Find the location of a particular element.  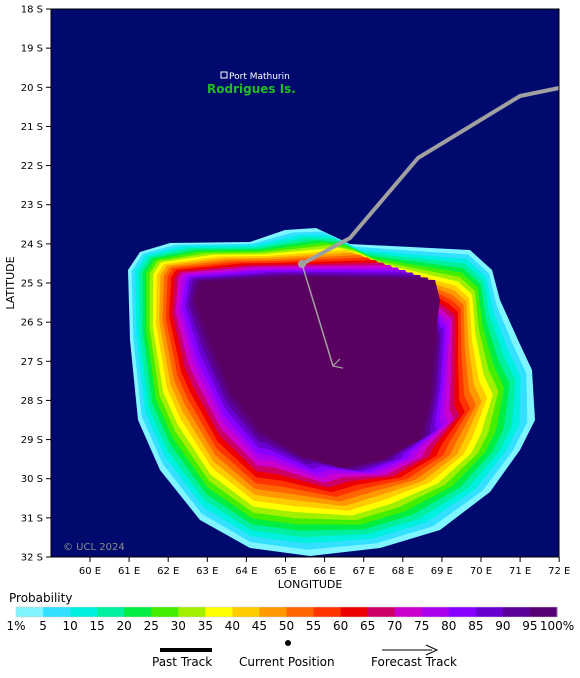

lon-tick-label: 62 E is located at coordinates (168, 571).